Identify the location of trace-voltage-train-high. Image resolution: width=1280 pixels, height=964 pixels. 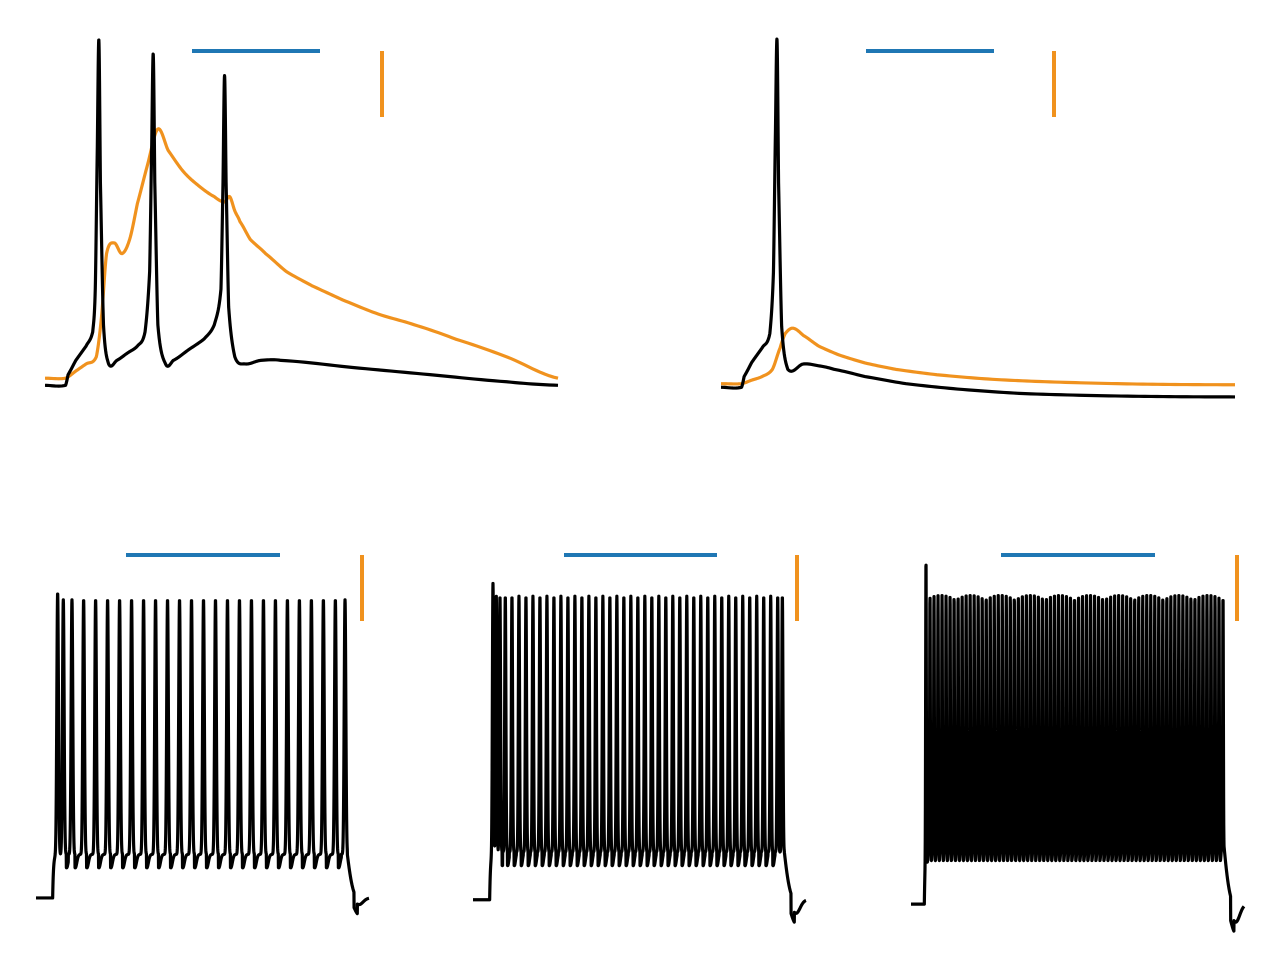
(1077, 748).